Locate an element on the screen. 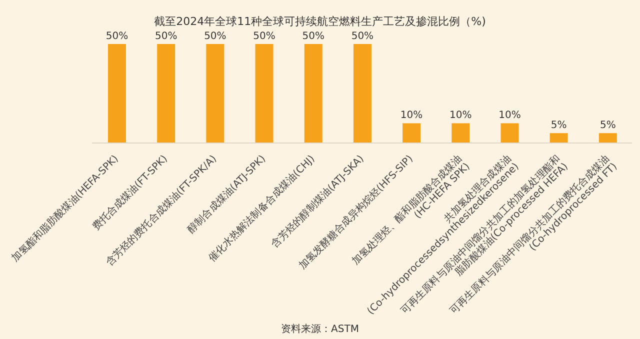 The image size is (640, 339). text: 资料来源：ASTM is located at coordinates (320, 329).